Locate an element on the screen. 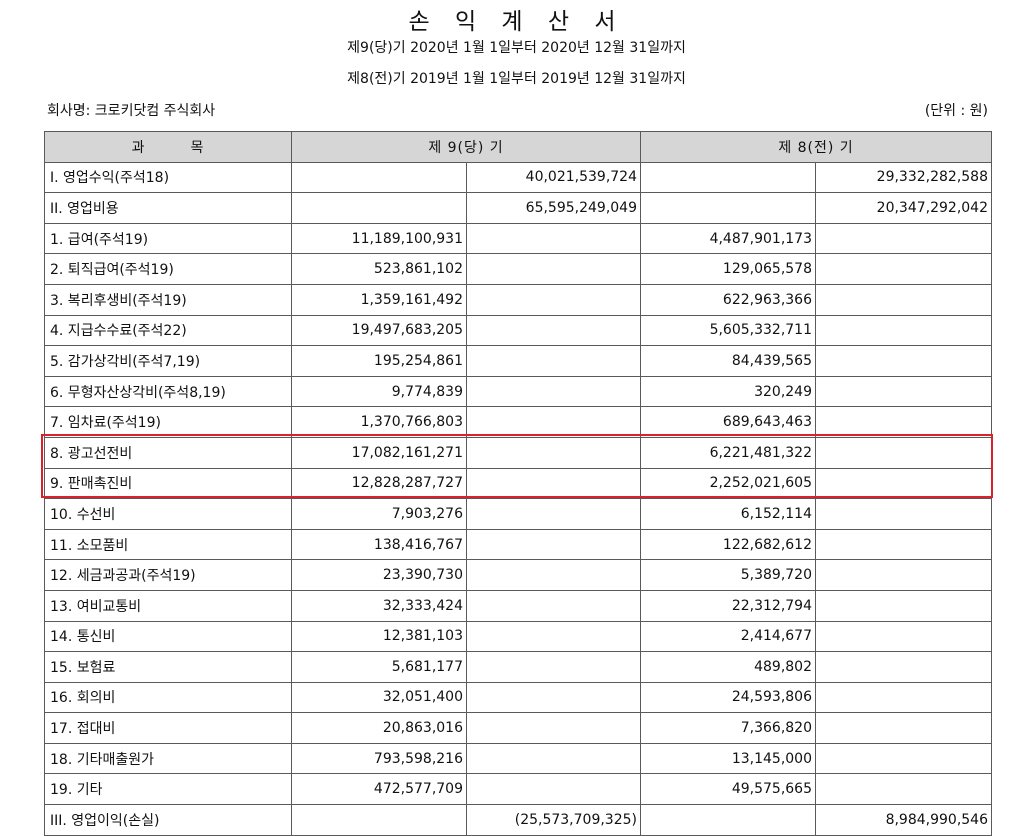 This screenshot has width=1033, height=836. prior-detail-cell: 5,605,332,711 is located at coordinates (728, 330).